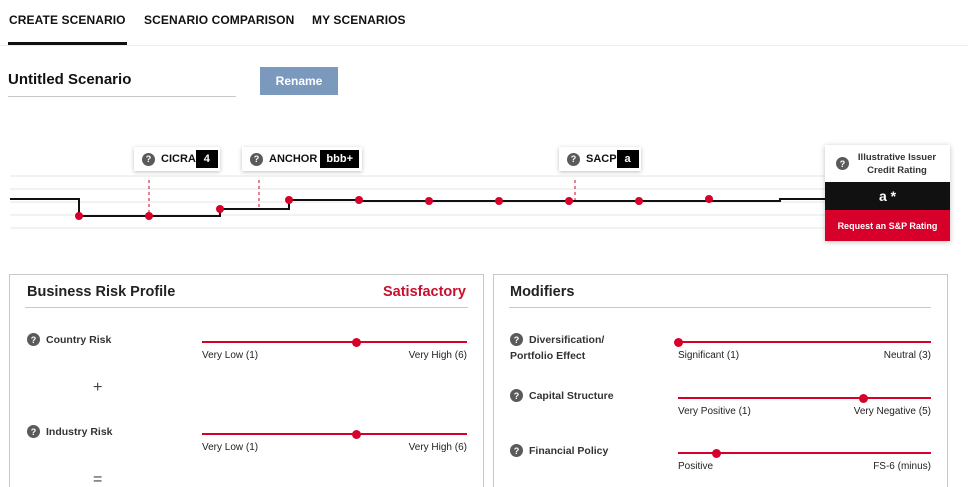 This screenshot has width=968, height=487. Describe the element at coordinates (98, 479) in the screenshot. I see `equals-operator: =` at that location.